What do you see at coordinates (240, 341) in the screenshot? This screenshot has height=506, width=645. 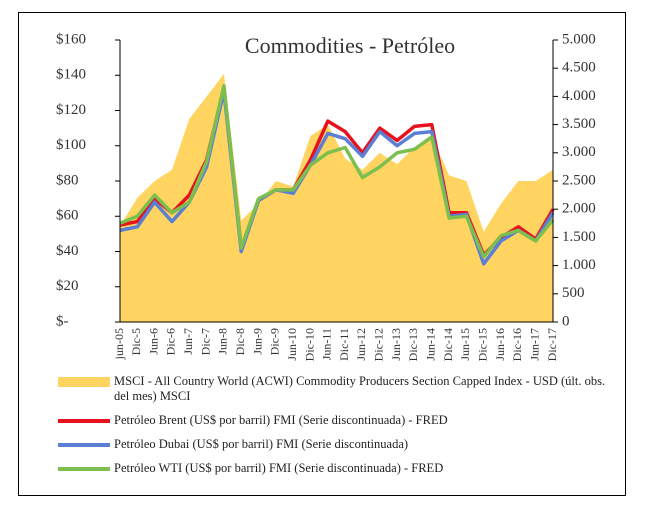 I see `x-tick-label: Dic-8` at bounding box center [240, 341].